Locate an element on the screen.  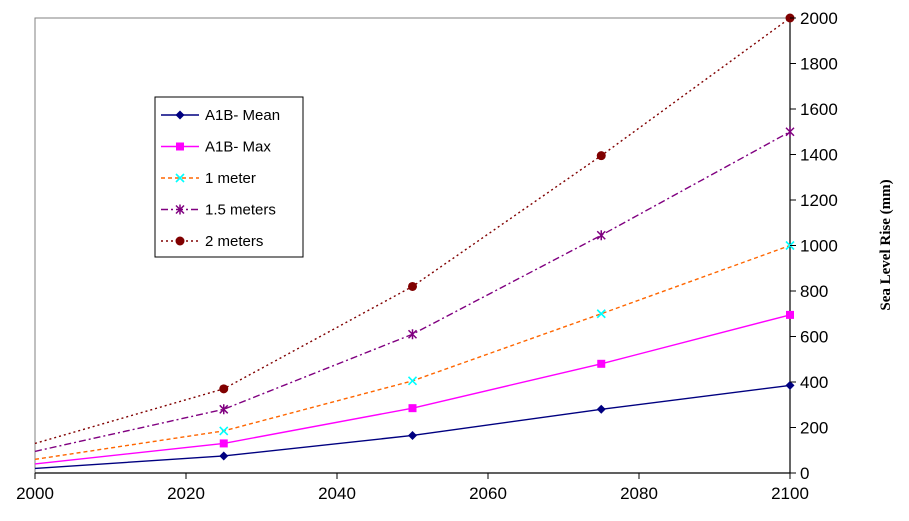
y-axis-label: Sea Level Rise (mm) is located at coordinates (886, 244).